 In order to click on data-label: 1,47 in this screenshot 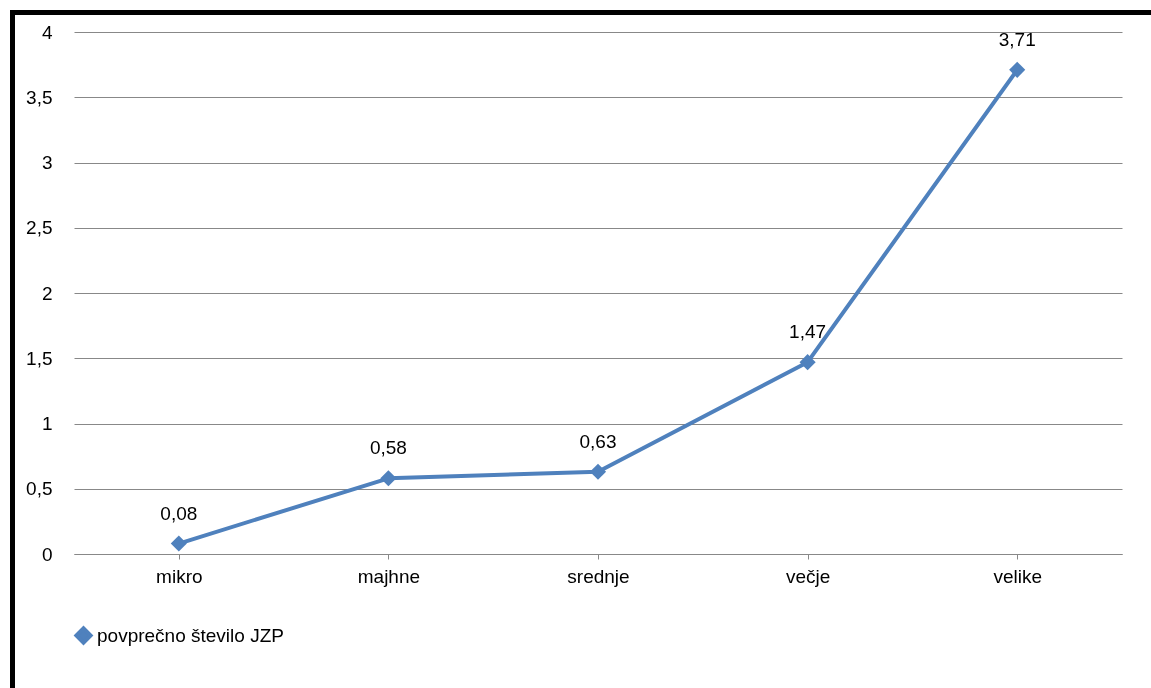, I will do `click(808, 332)`.